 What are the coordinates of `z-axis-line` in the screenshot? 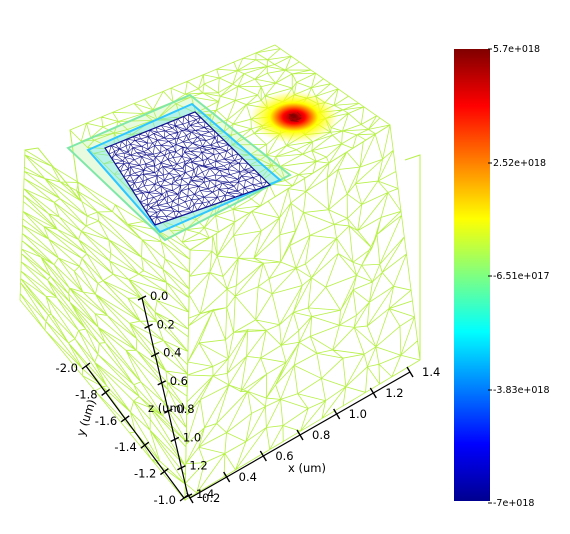 It's located at (165, 397).